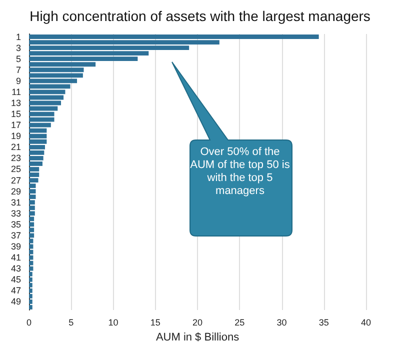 The image size is (400, 348). I want to click on y-tick-label: 43, so click(15, 269).